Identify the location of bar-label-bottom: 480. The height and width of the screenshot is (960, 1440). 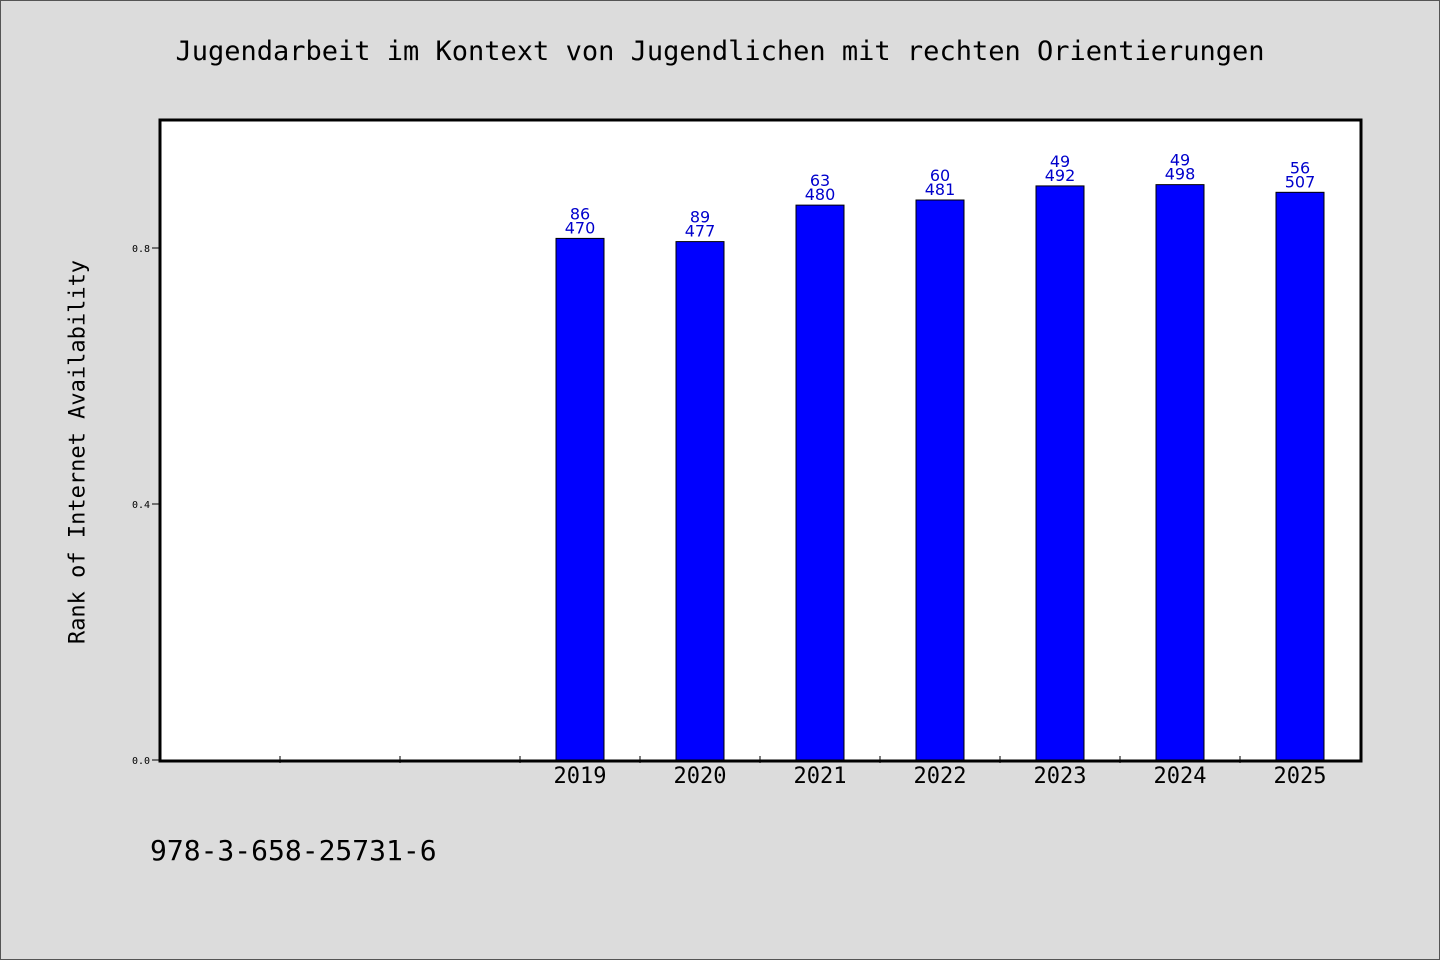
(820, 194).